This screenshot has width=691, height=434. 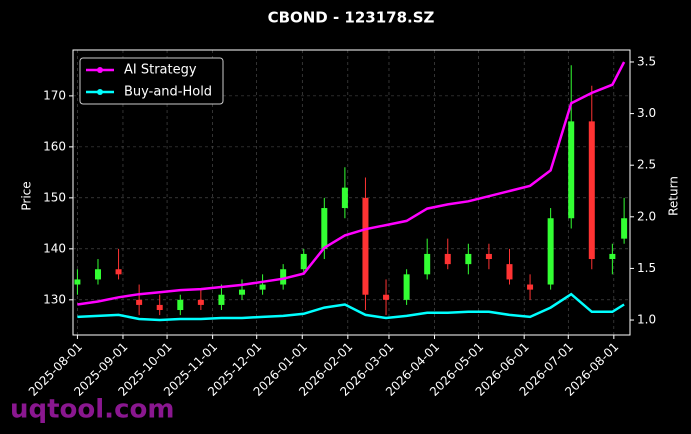 I want to click on y2-tick-label: 3.5, so click(x=646, y=61).